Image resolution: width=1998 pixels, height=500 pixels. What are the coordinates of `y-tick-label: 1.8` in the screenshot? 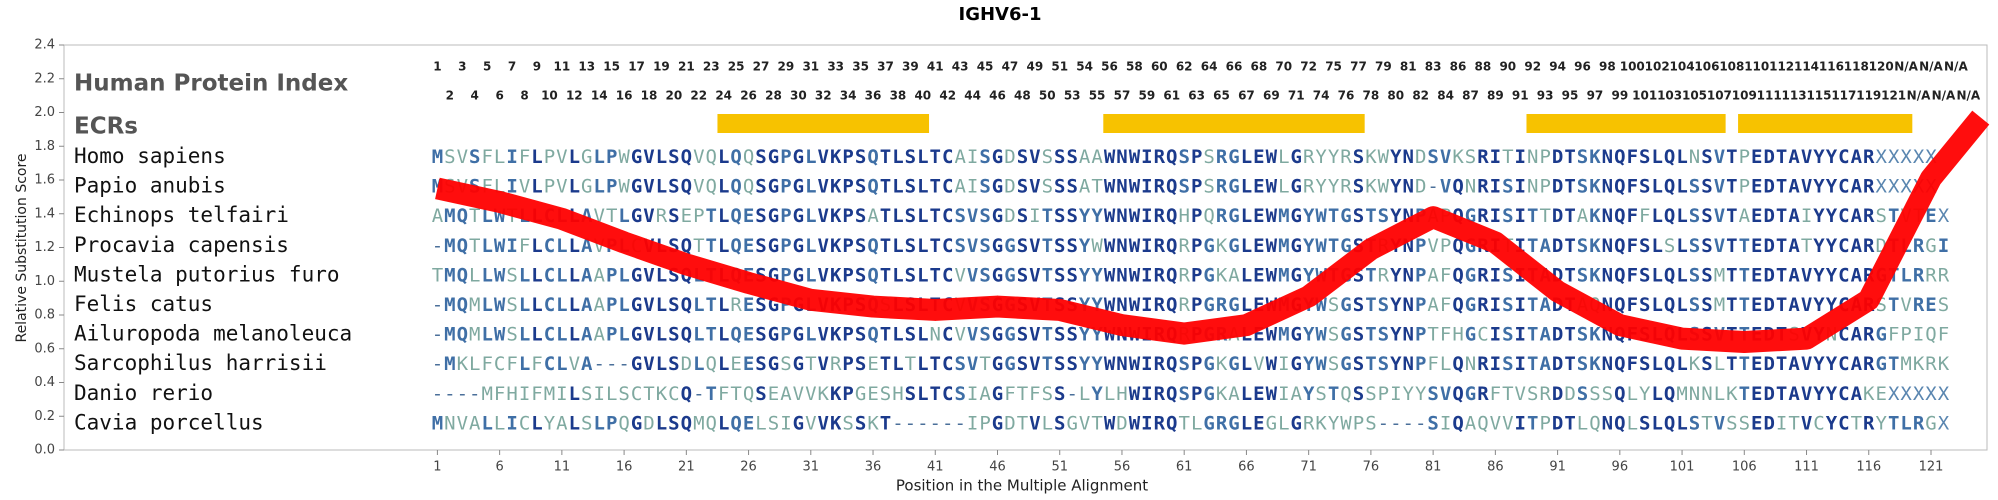 It's located at (44, 146).